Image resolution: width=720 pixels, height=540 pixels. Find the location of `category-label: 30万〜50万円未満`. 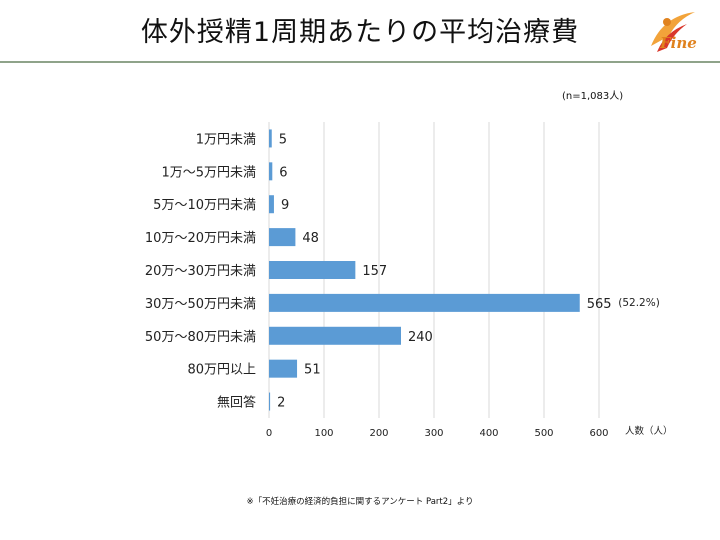

category-label: 30万〜50万円未満 is located at coordinates (200, 304).